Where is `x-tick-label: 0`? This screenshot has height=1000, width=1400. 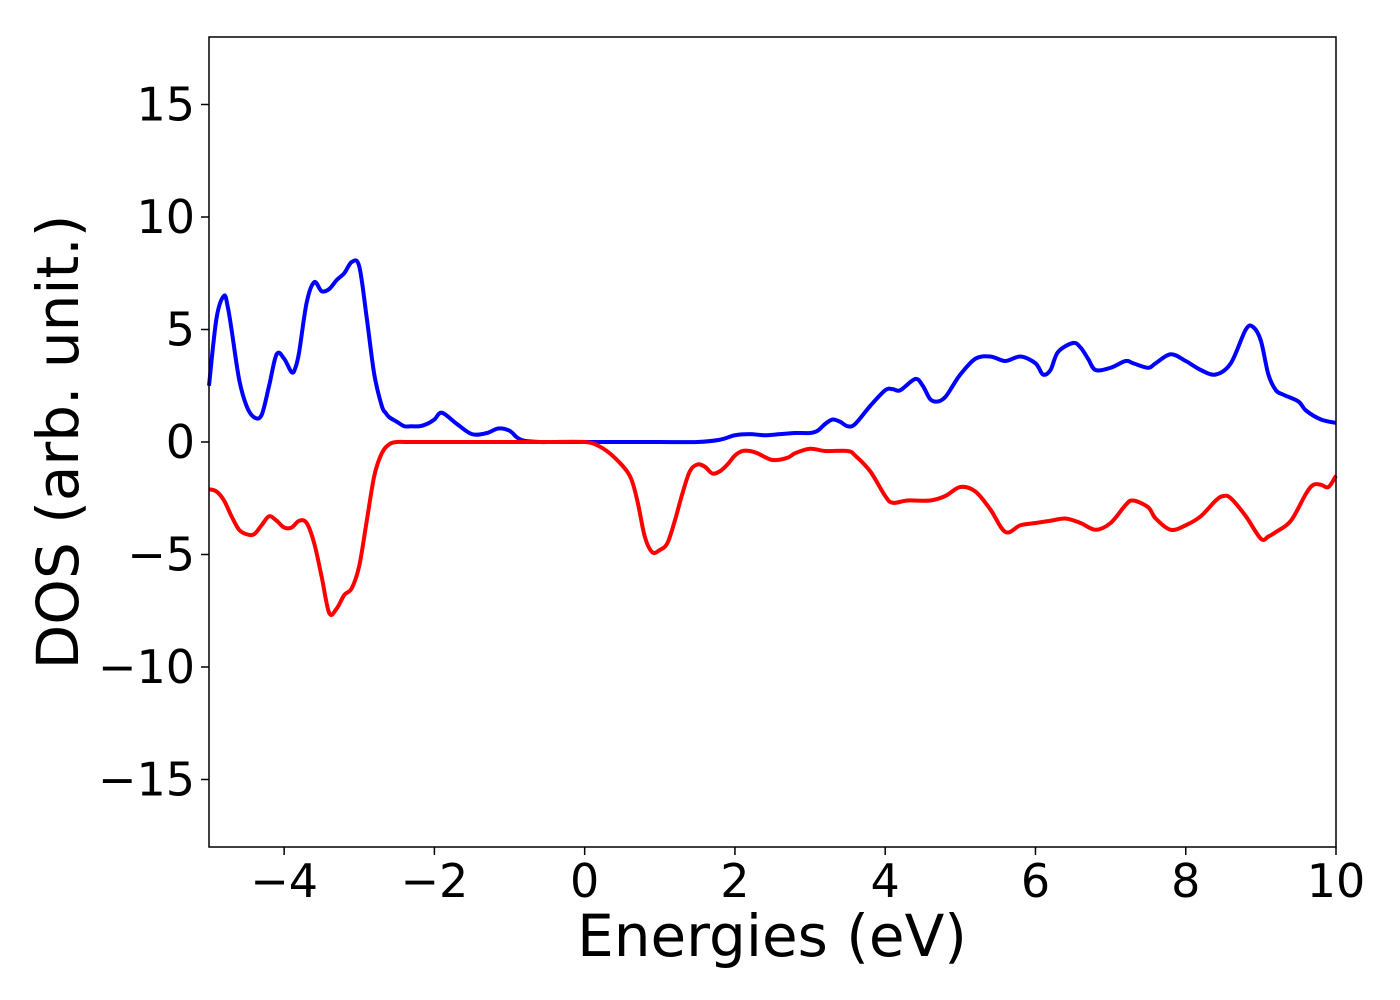 x-tick-label: 0 is located at coordinates (584, 881).